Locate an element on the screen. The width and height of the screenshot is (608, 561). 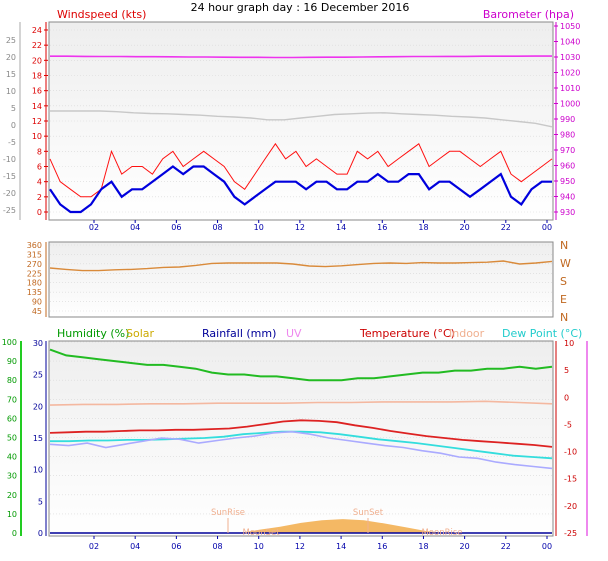
windspeed-tick-label: 2 is located at coordinates (39, 197).